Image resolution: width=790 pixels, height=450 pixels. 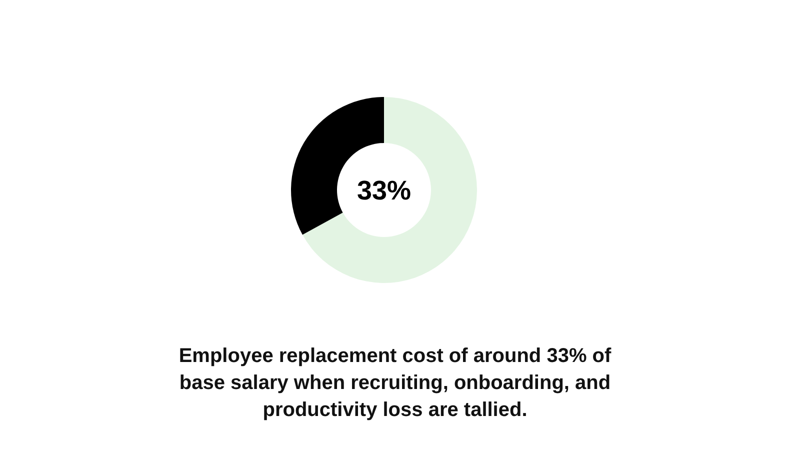 What do you see at coordinates (384, 190) in the screenshot?
I see `text: 33%` at bounding box center [384, 190].